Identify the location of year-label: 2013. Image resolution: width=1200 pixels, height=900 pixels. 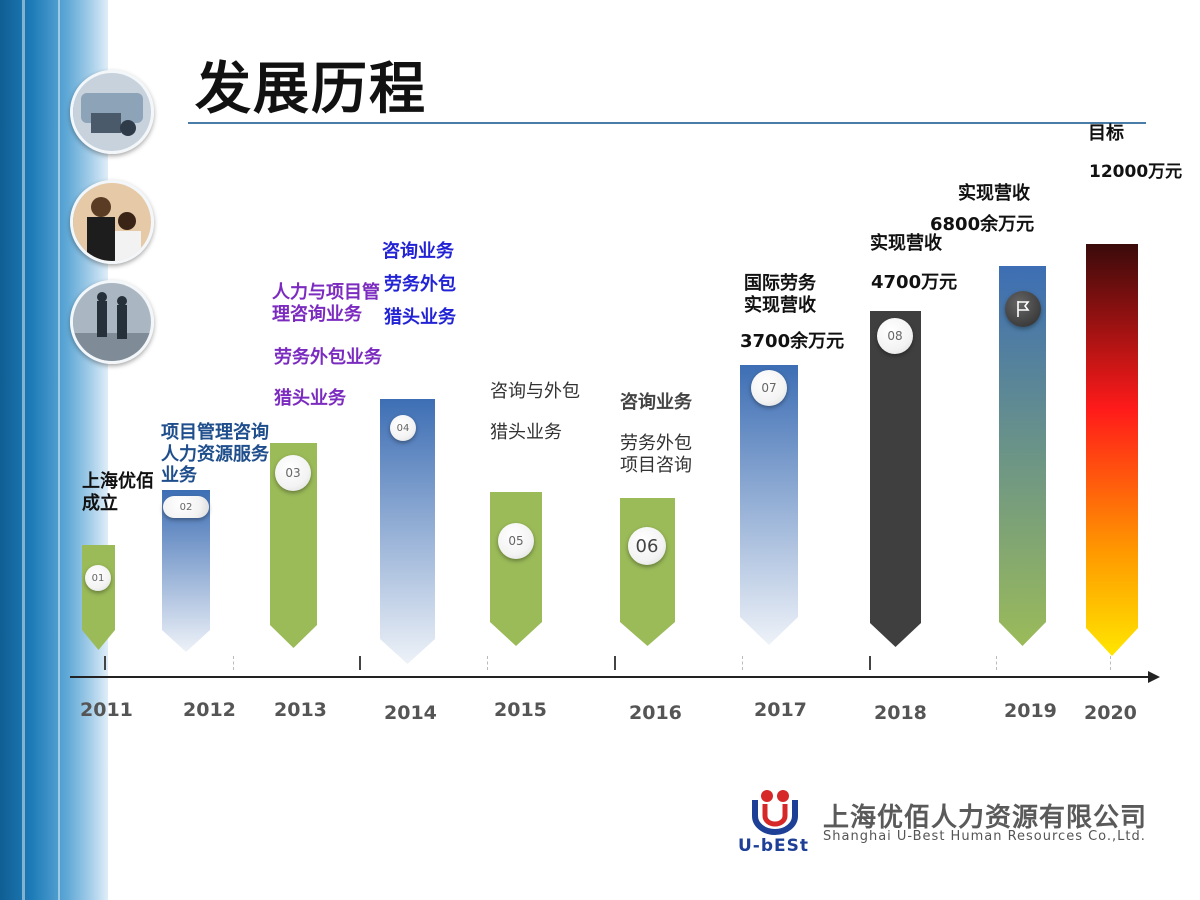
(300, 710).